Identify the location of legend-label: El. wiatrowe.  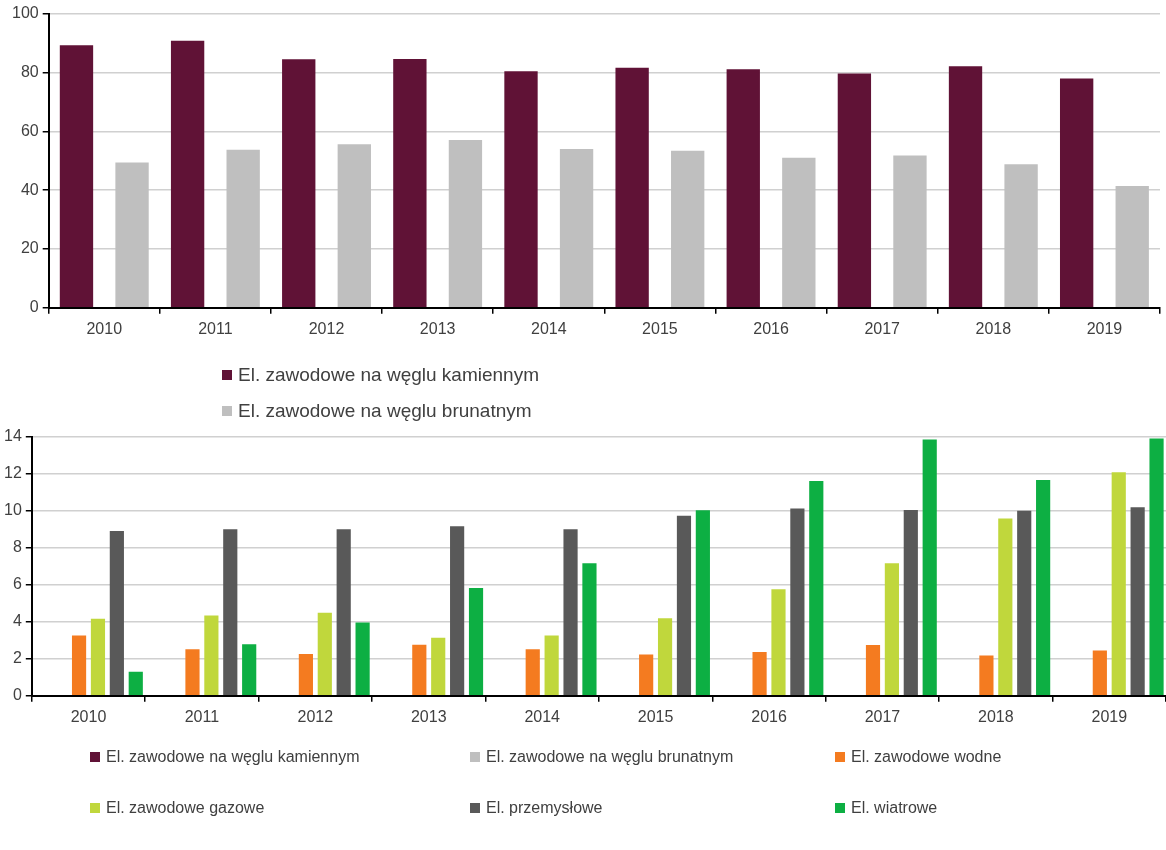
(894, 807).